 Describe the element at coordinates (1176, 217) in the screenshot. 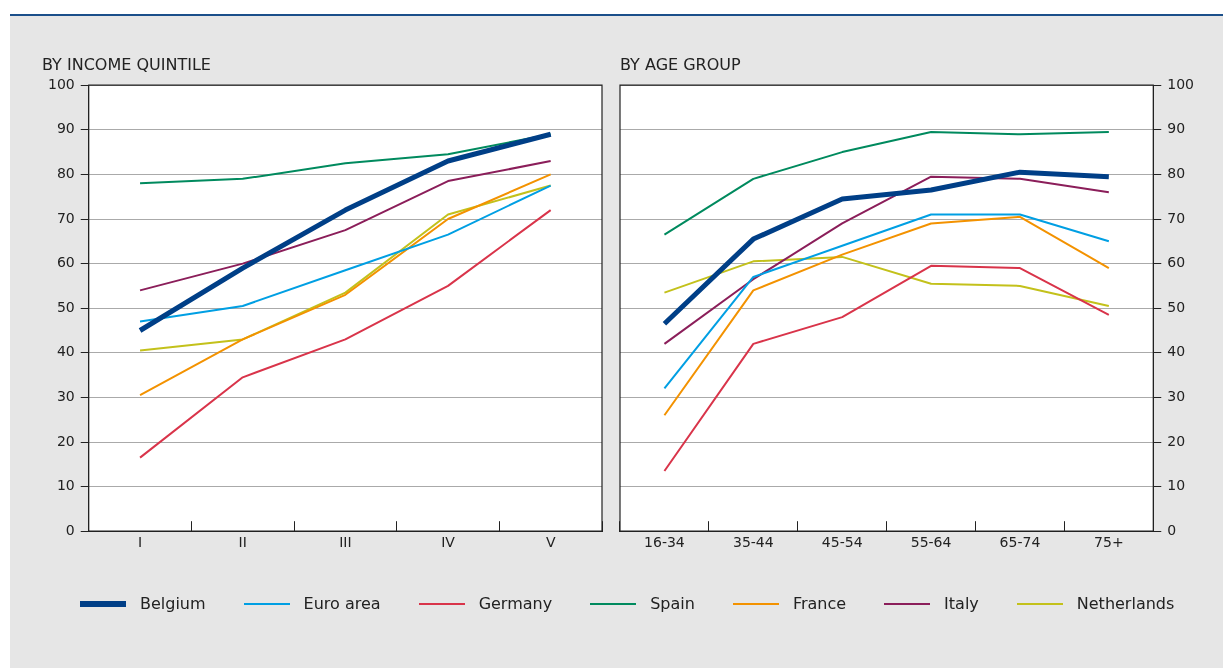

I see `y2-tick-label: 70` at that location.